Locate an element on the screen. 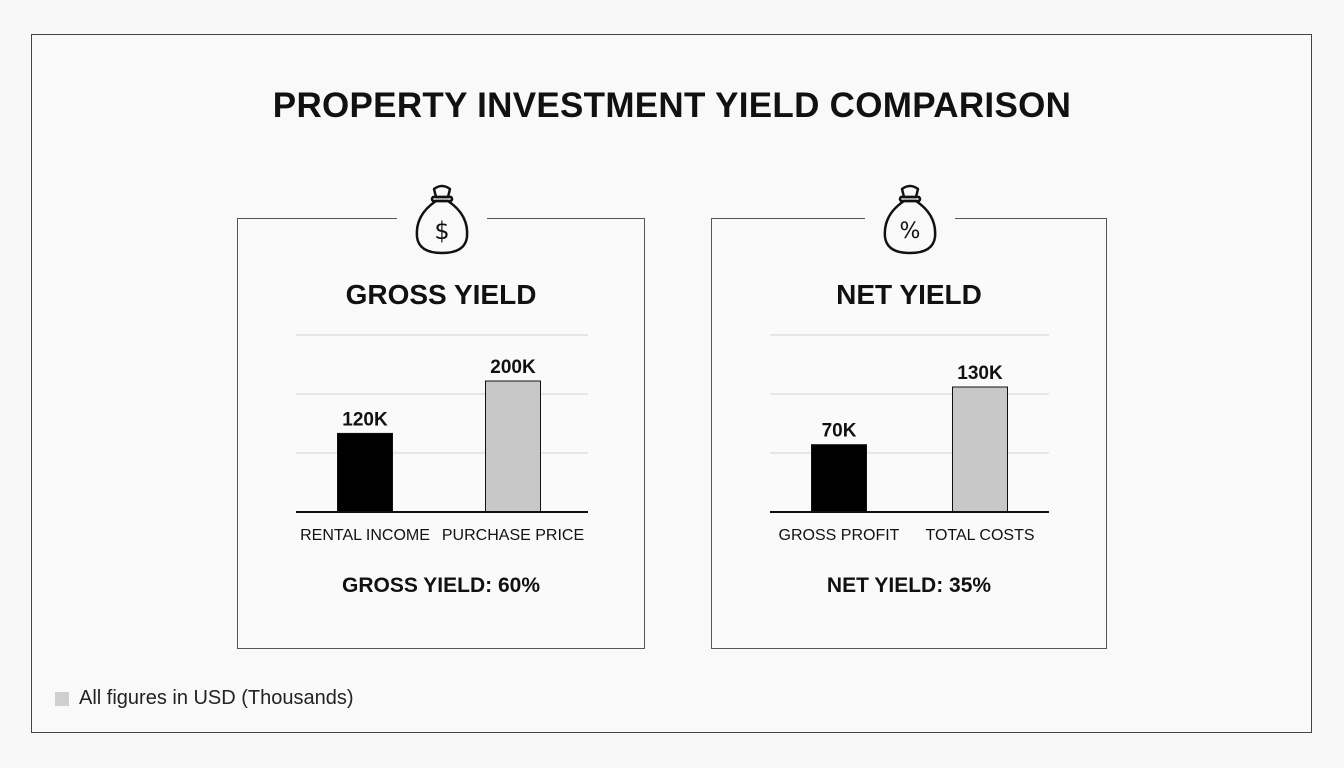  bar-purchase-price is located at coordinates (513, 446).